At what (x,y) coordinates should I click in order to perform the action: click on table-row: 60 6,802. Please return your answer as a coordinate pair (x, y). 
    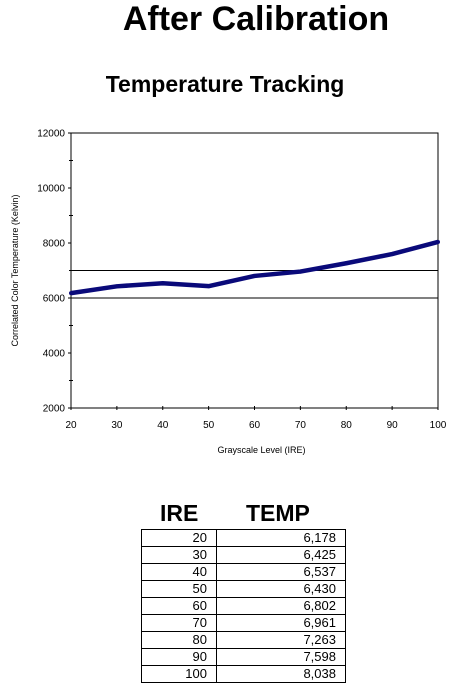
    Looking at the image, I should click on (243, 606).